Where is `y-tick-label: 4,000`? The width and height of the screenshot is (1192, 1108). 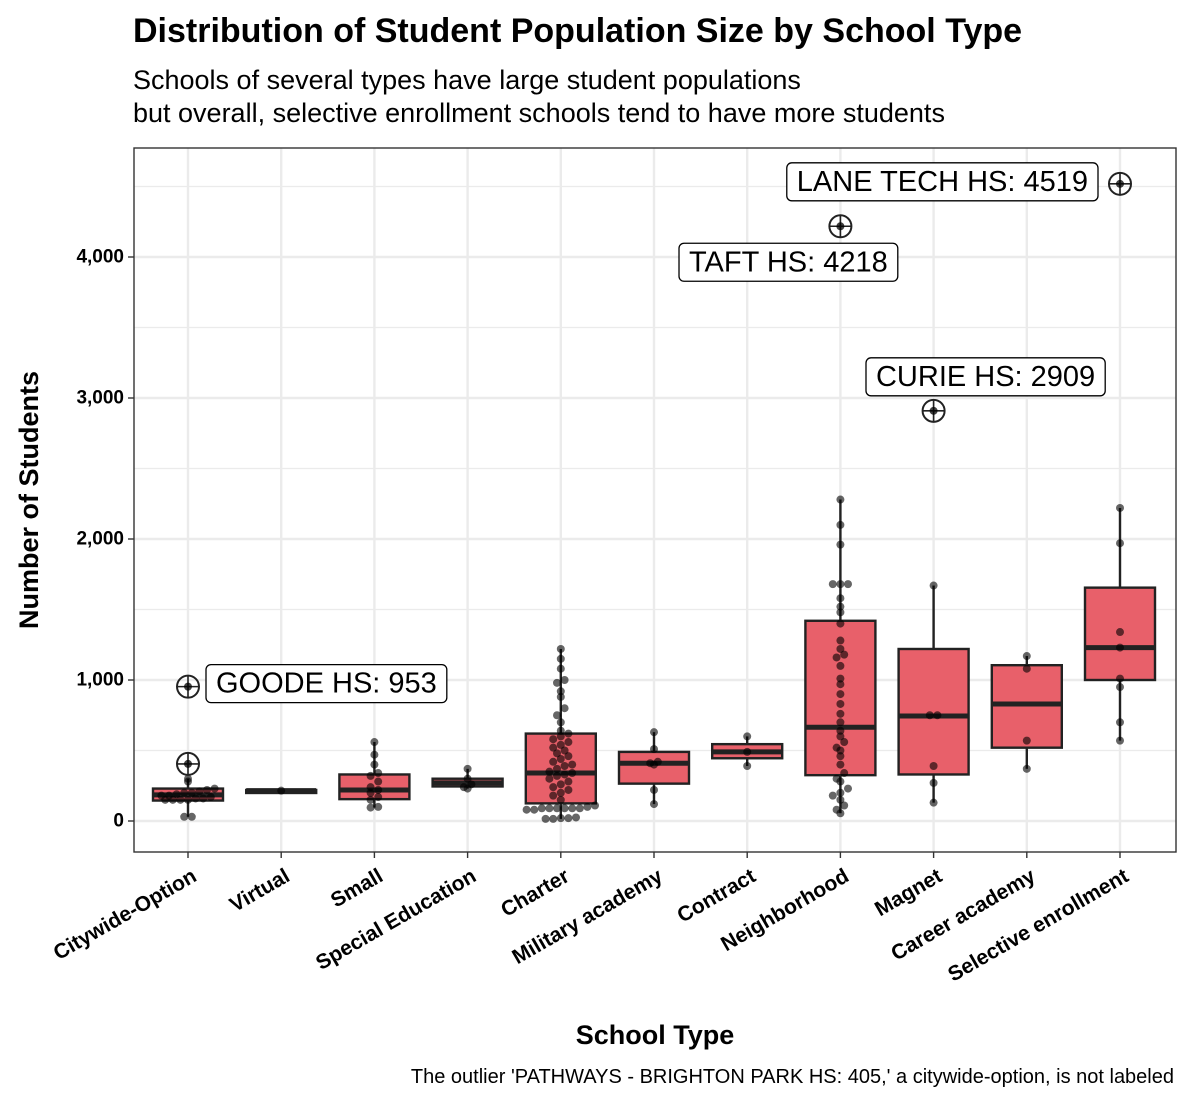
y-tick-label: 4,000 is located at coordinates (100, 257).